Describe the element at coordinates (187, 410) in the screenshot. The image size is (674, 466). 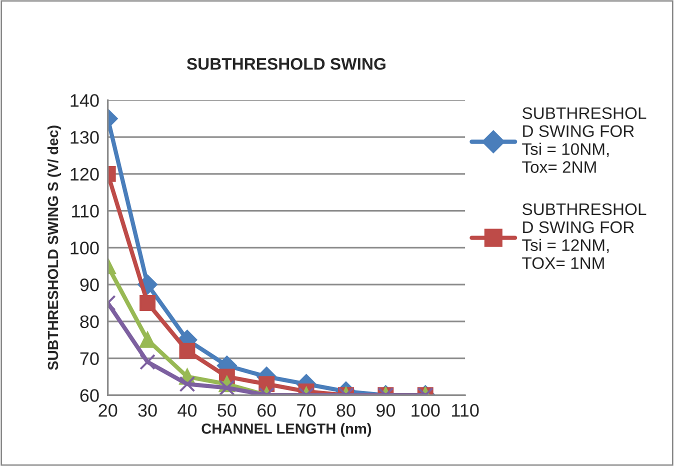
I see `x-tick-label: 40` at that location.